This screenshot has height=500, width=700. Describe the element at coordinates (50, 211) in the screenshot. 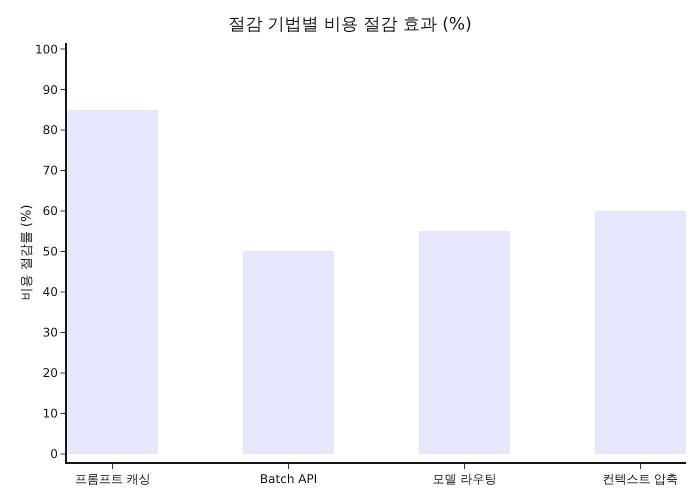

I see `y-tick-label: 60` at that location.